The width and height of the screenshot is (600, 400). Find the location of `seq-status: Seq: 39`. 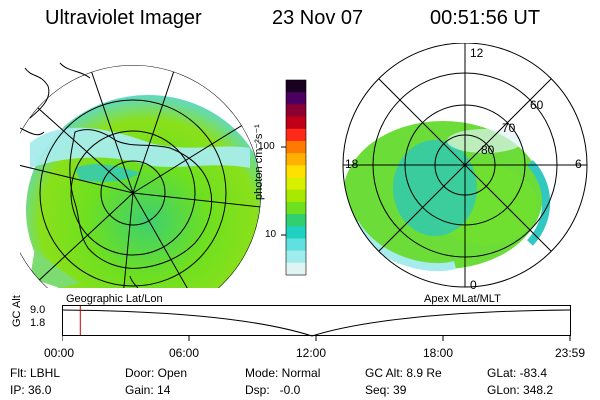

seq-status: Seq: 39 is located at coordinates (386, 390).